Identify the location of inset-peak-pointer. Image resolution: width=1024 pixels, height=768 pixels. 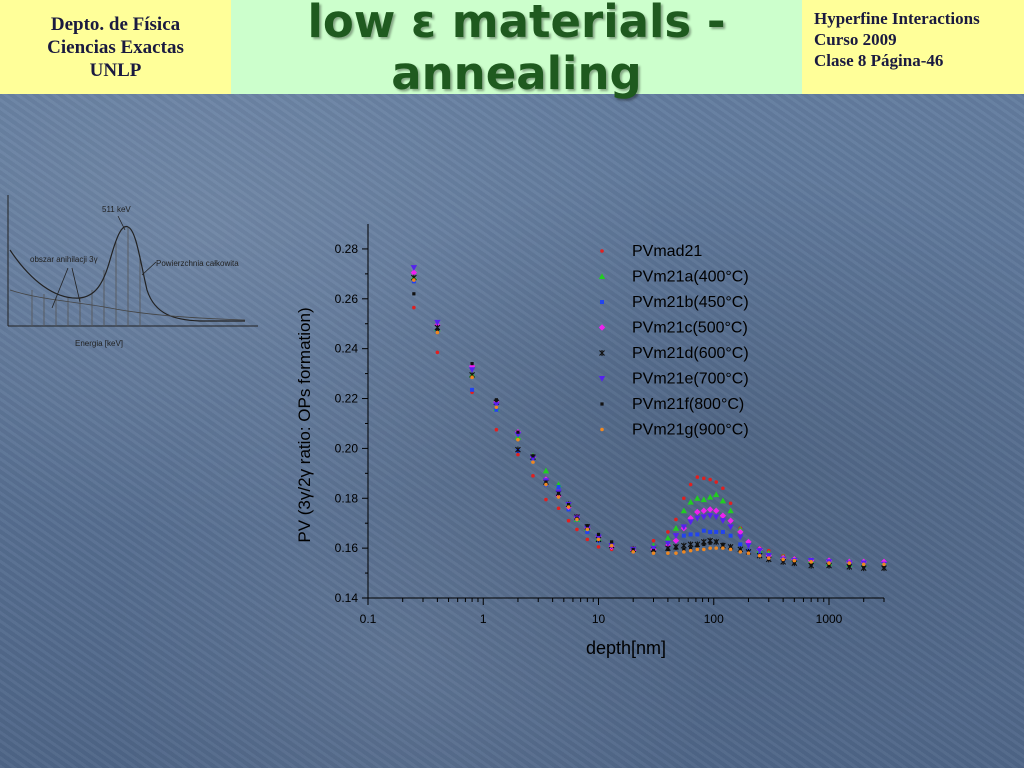
(121, 223).